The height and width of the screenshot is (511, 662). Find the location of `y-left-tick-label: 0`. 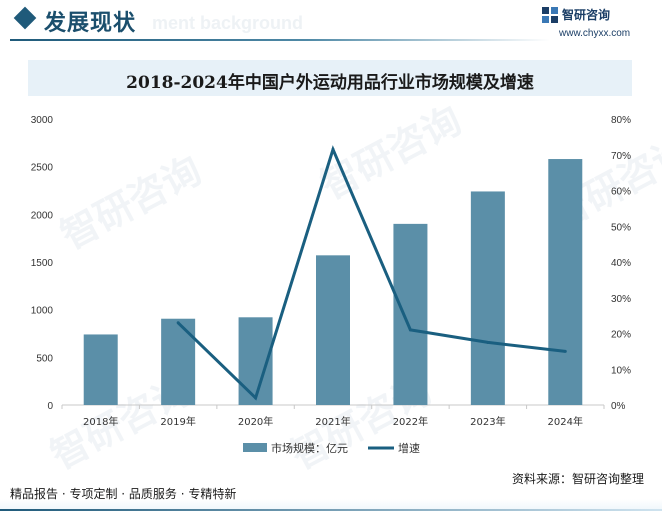

y-left-tick-label: 0 is located at coordinates (50, 406).